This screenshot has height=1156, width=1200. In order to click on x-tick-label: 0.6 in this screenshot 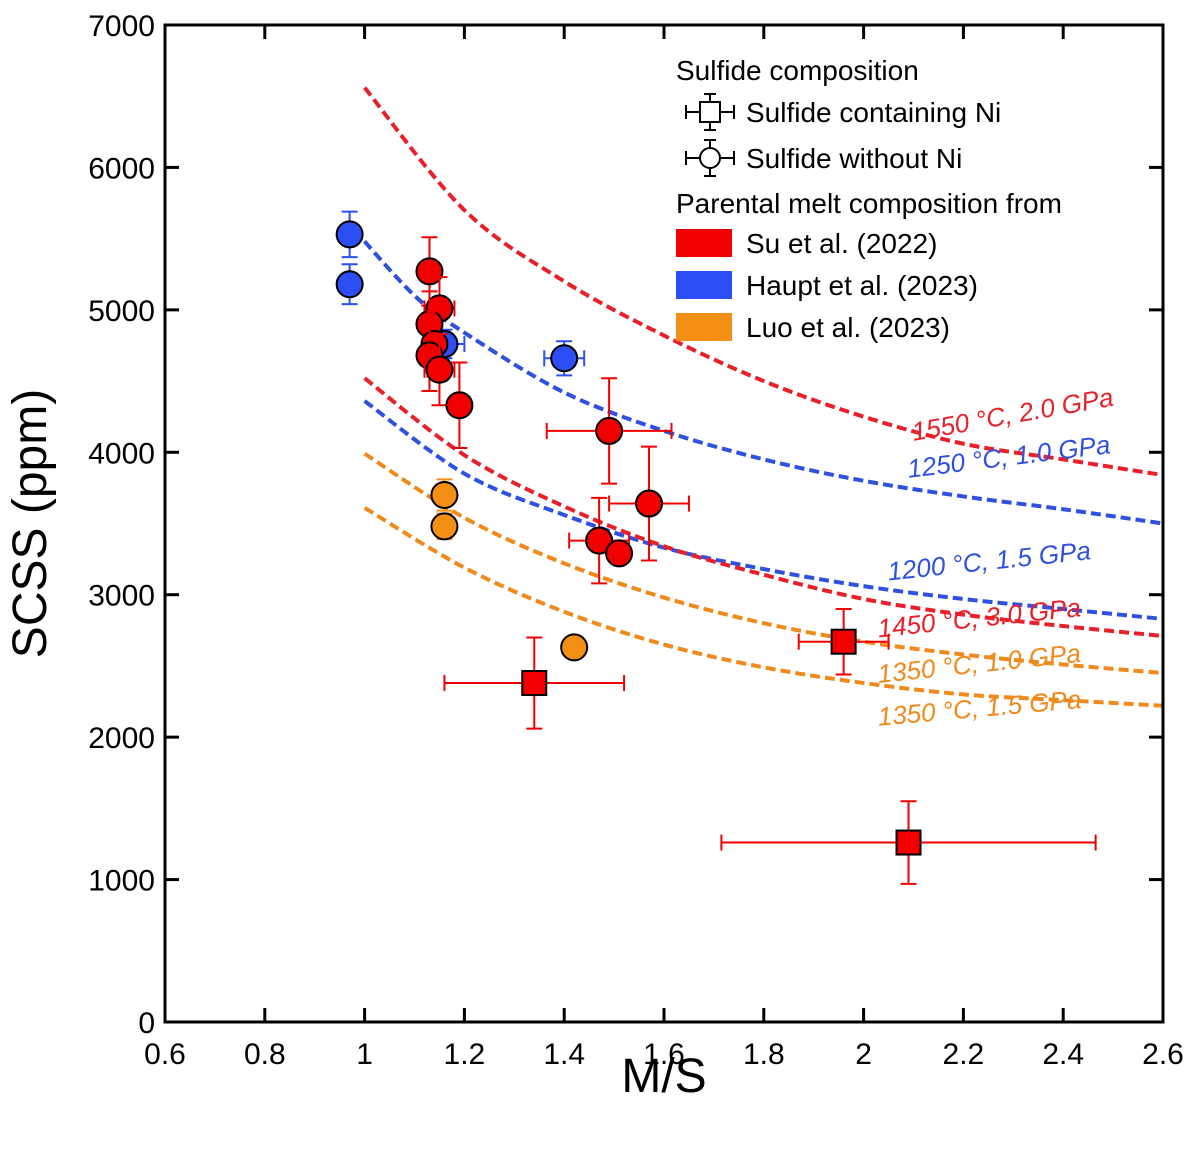, I will do `click(165, 1054)`.